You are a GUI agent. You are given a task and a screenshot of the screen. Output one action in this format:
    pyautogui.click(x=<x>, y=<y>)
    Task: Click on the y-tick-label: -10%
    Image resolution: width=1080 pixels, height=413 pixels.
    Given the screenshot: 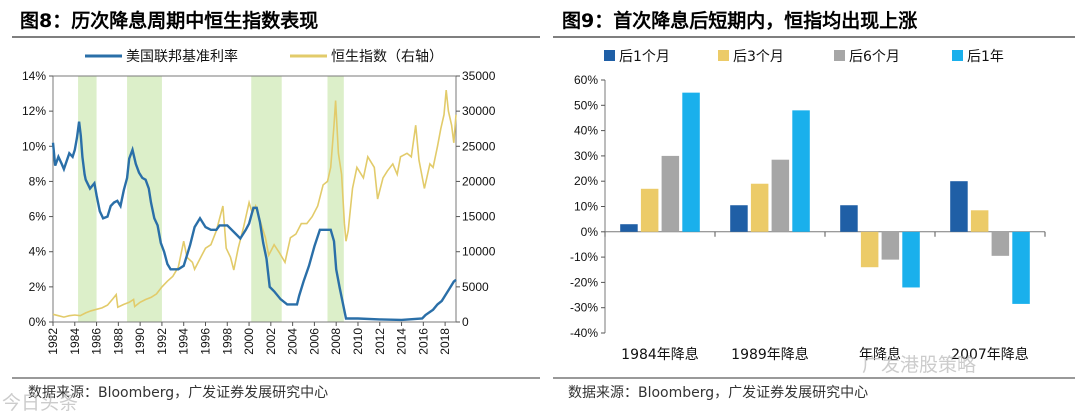 What is the action you would take?
    pyautogui.click(x=584, y=257)
    